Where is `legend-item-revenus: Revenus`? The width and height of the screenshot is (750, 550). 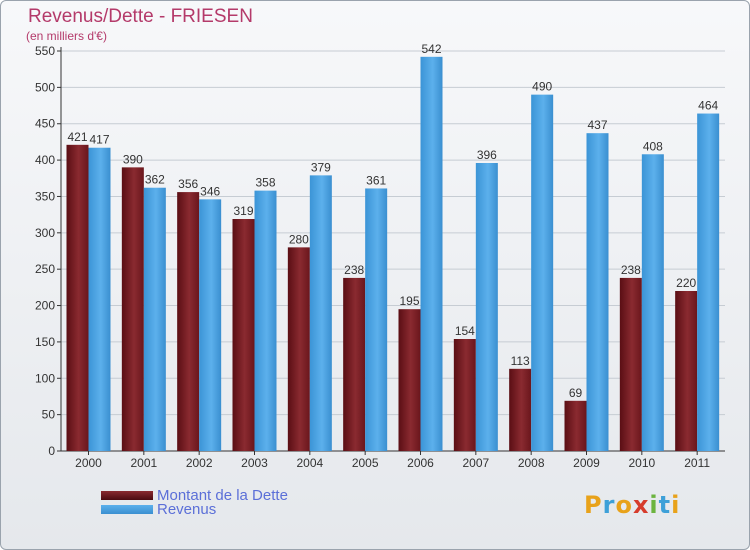 legend-item-revenus: Revenus is located at coordinates (158, 509).